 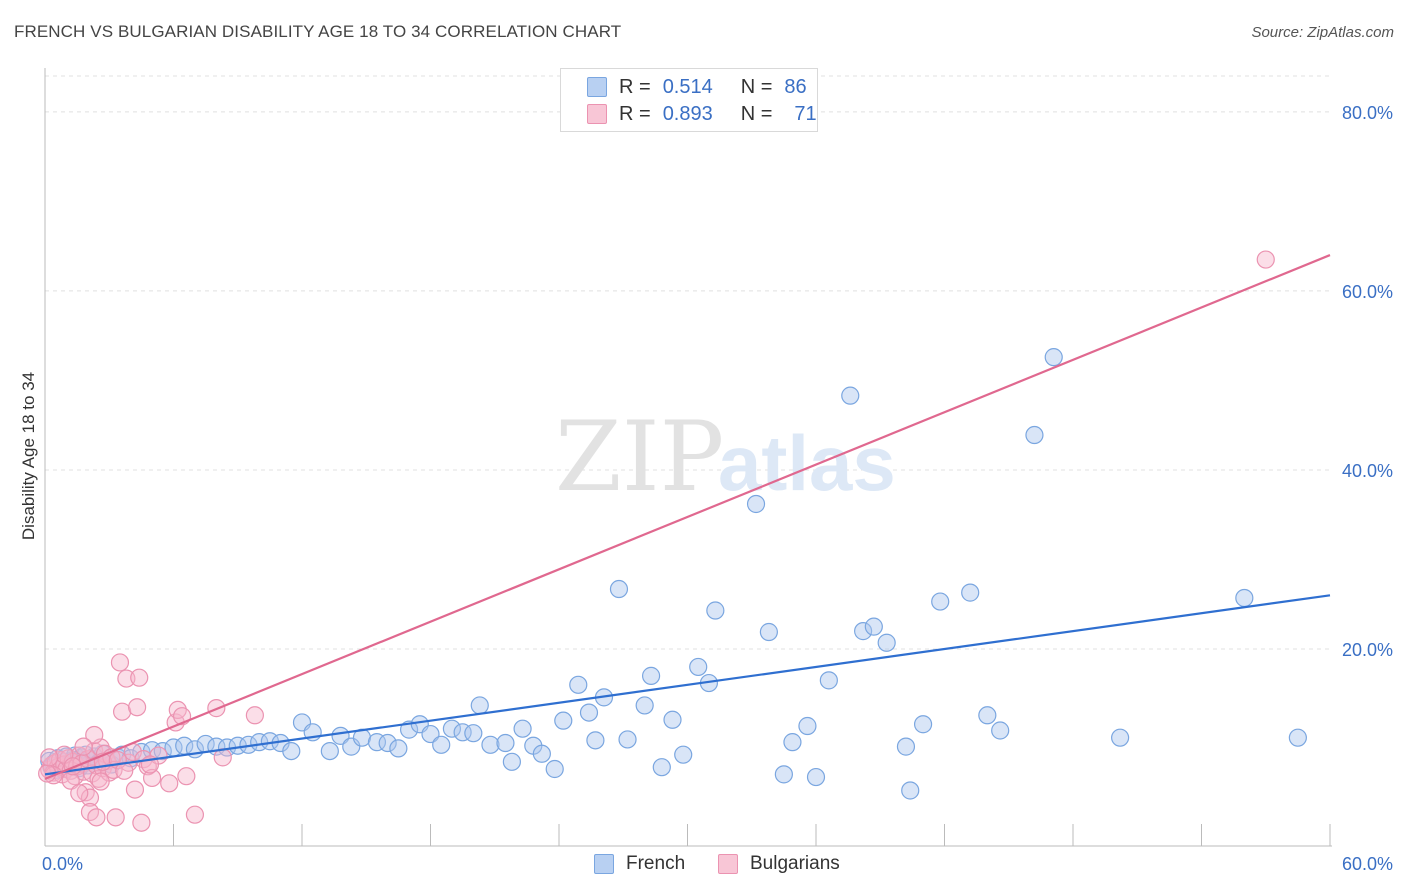 I want to click on y-tick-label: 60.0%, so click(x=1367, y=292).